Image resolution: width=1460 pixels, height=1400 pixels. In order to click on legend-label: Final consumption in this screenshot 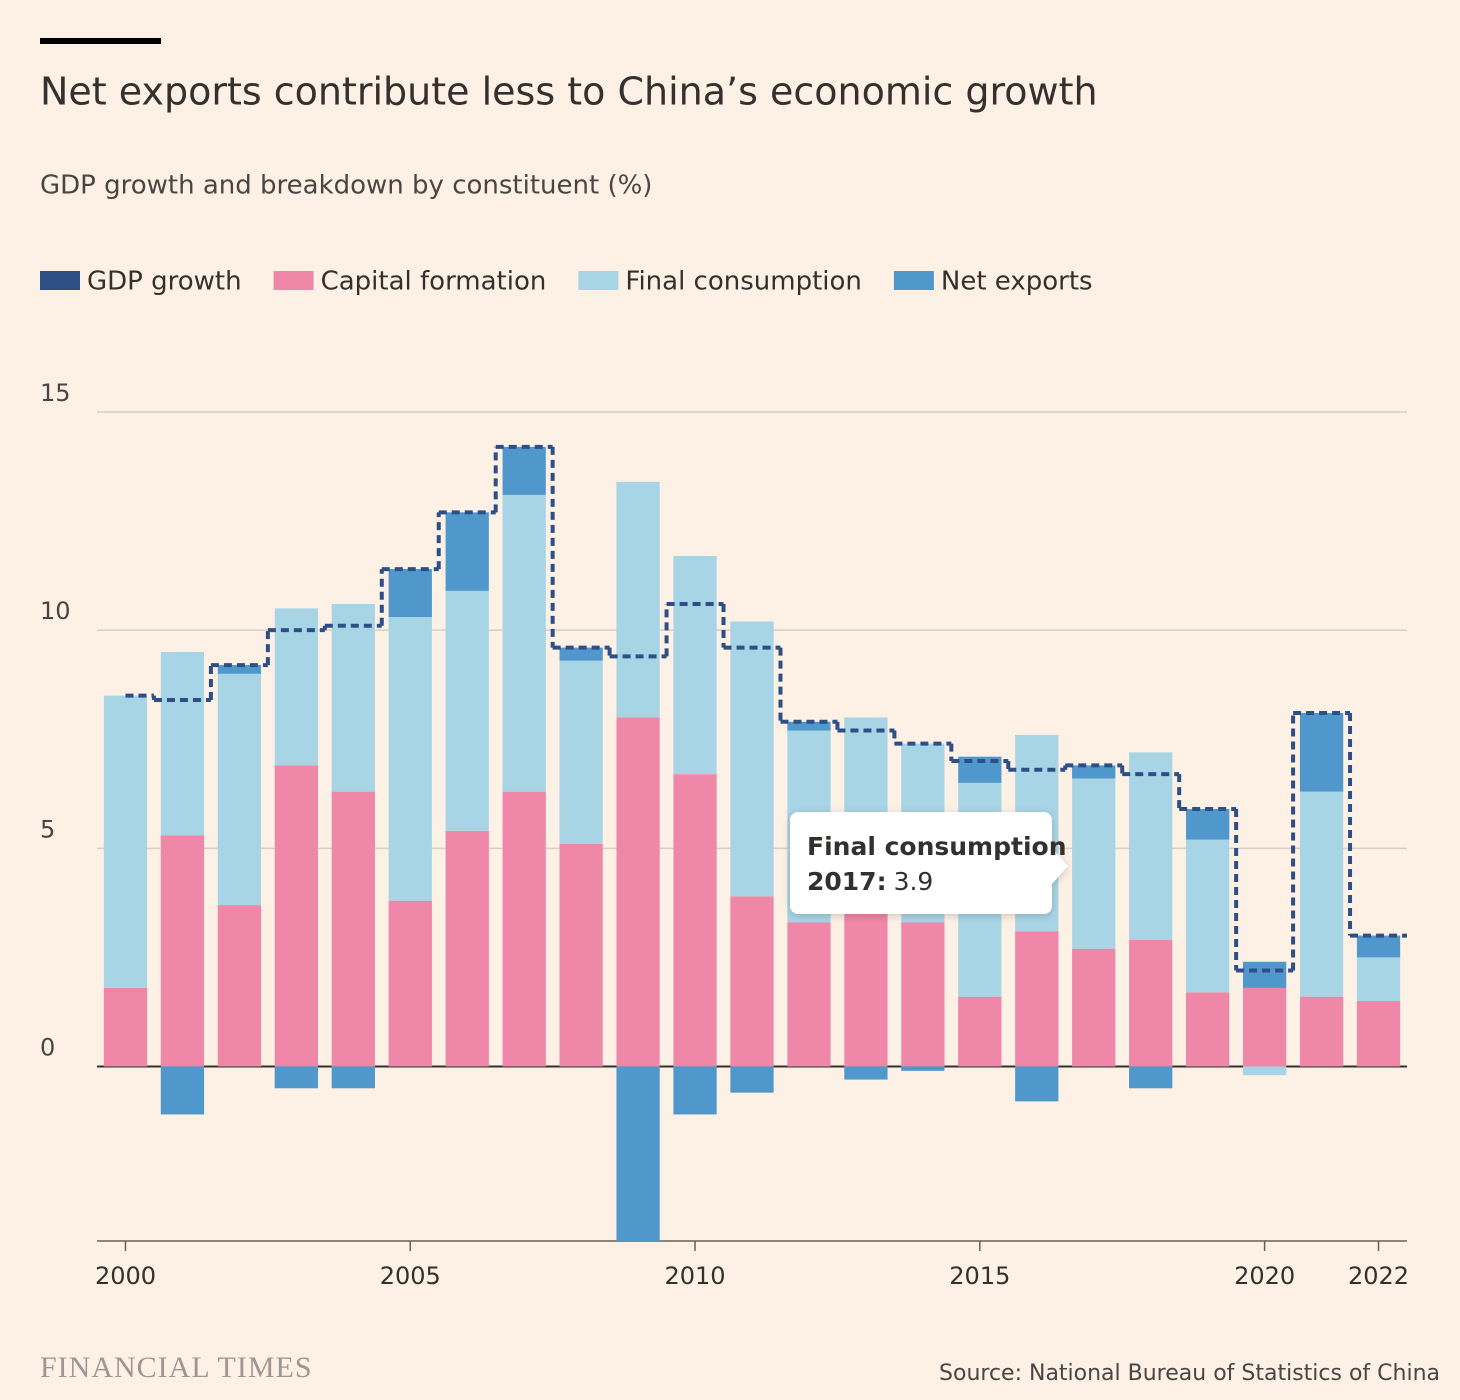, I will do `click(743, 282)`.